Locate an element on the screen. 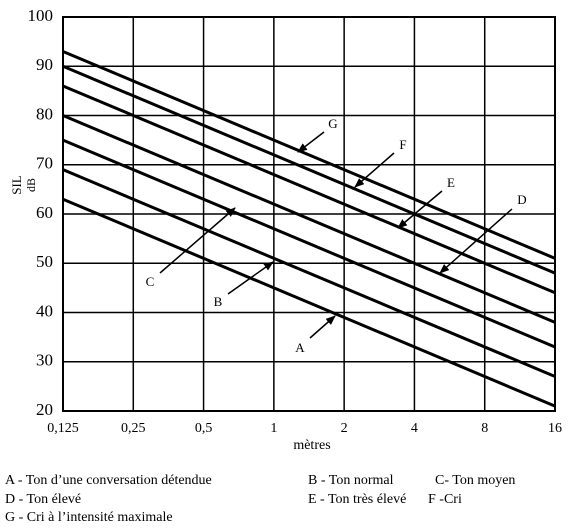 The image size is (575, 531). legend-entry: D - Ton élevé is located at coordinates (43, 499).